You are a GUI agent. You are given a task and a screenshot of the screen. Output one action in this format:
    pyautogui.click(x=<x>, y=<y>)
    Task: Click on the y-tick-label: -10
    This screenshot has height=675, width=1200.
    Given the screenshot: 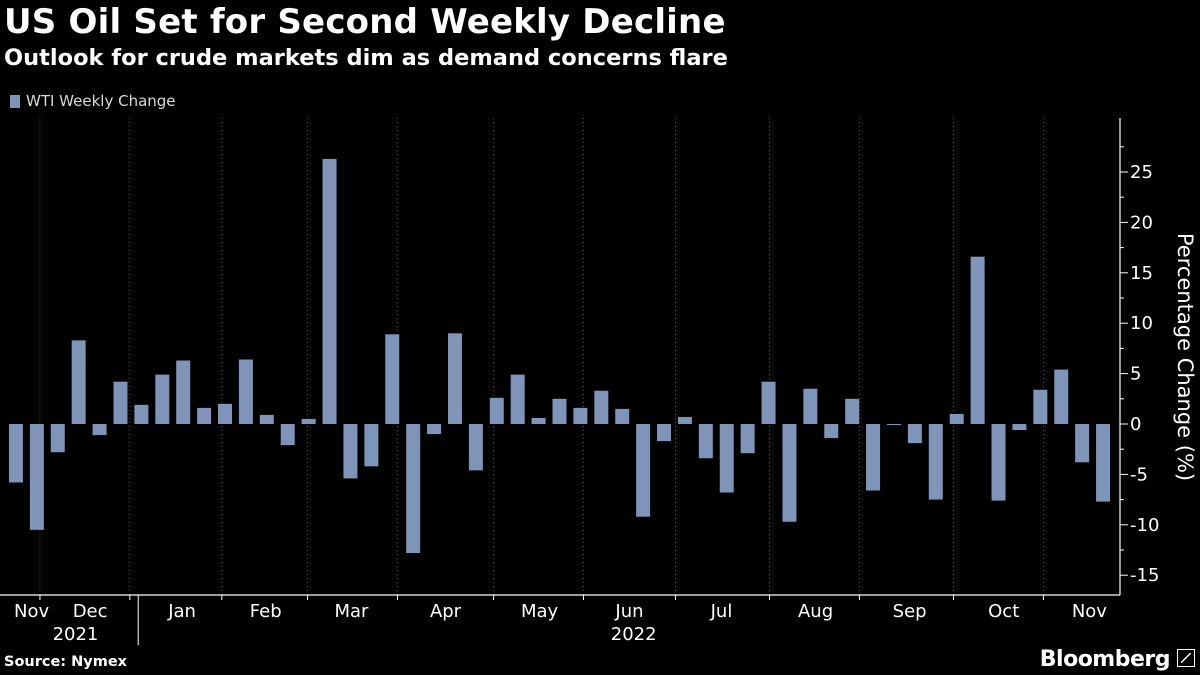 What is the action you would take?
    pyautogui.click(x=1144, y=525)
    